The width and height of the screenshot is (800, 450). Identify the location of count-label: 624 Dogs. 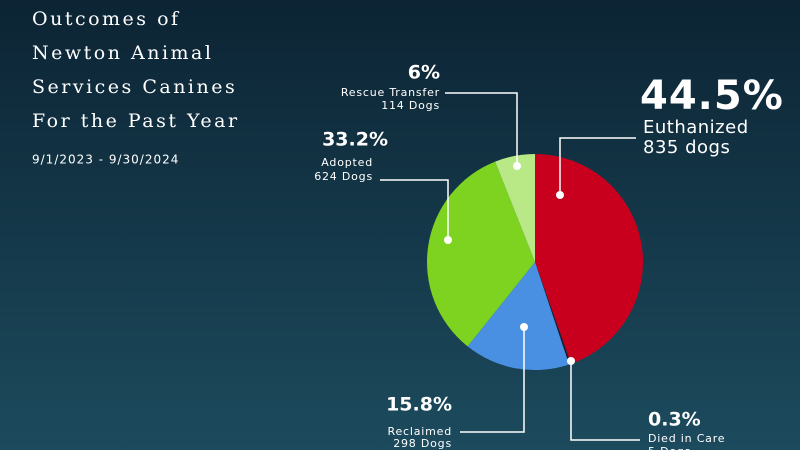
(343, 176).